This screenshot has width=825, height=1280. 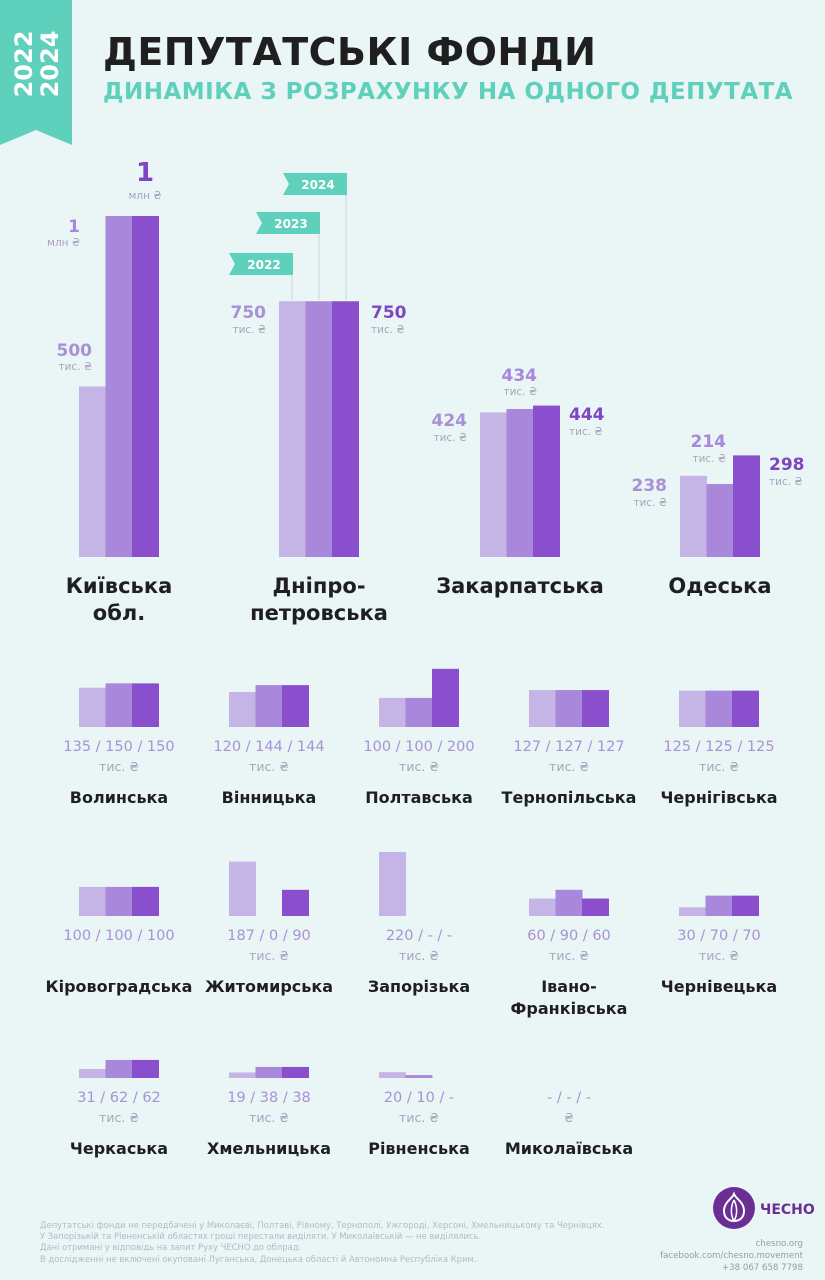 I want to click on logo-text: ЧЕСНО, so click(x=787, y=1210).